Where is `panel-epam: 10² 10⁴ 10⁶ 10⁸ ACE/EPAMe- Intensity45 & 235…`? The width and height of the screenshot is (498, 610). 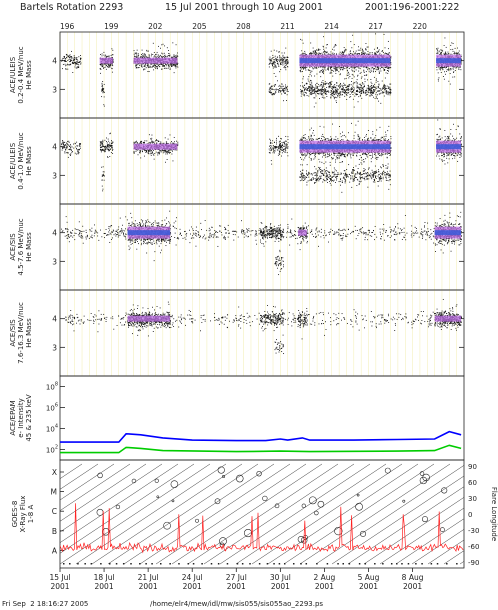
panel-epam: 10² 10⁴ 10⁶ 10⁸ ACE/EPAMe- Intensity45 & 235… is located at coordinates (237, 418).